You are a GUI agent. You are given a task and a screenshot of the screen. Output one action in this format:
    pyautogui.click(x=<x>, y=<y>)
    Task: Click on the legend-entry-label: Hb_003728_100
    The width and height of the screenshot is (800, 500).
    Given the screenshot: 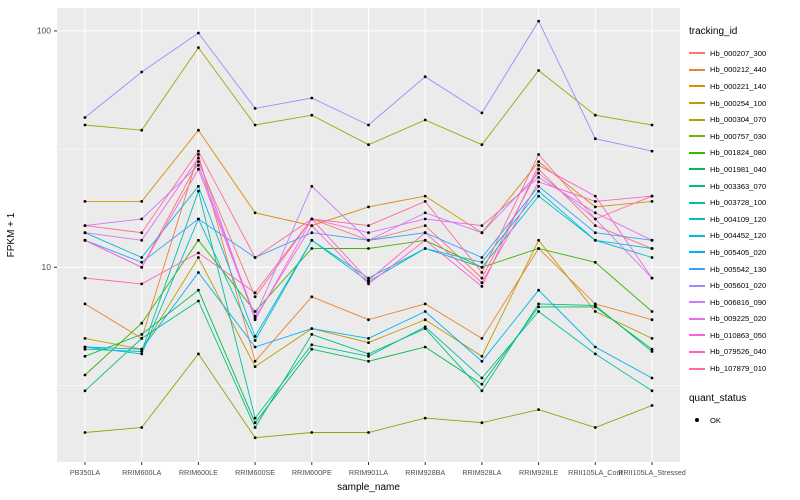 What is the action you would take?
    pyautogui.click(x=738, y=203)
    